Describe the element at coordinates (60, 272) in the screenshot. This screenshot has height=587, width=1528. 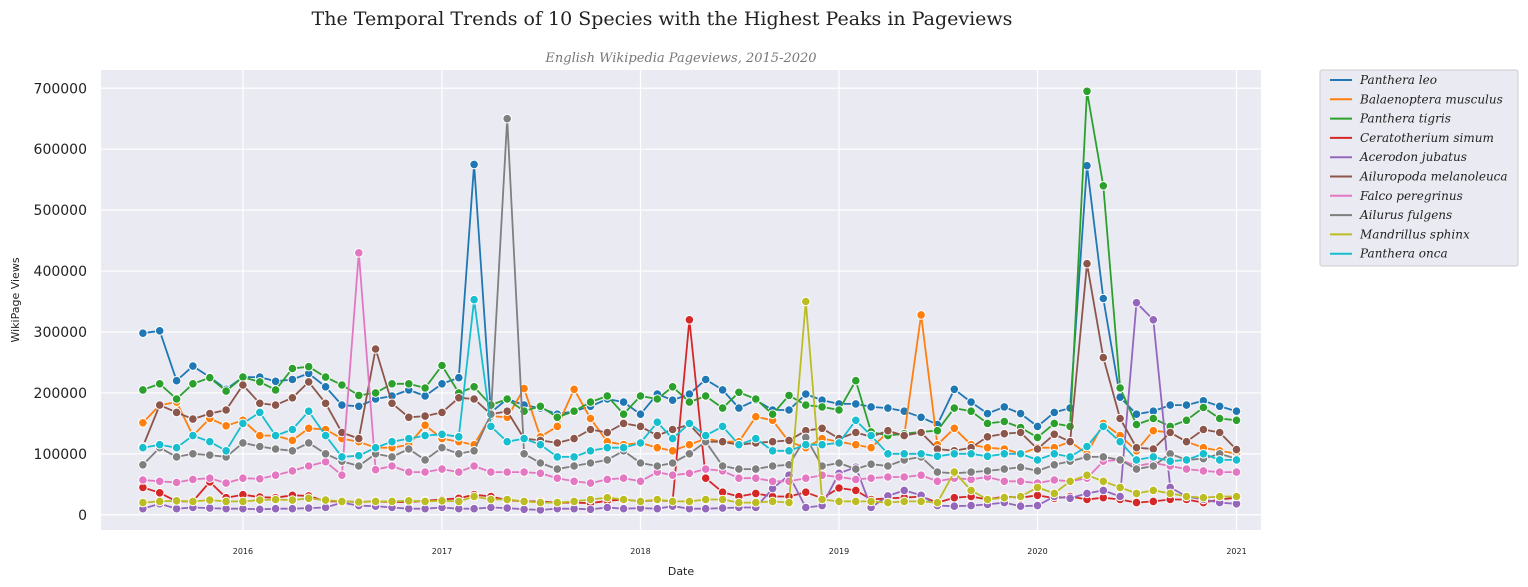
I see `y-tick-label: 400000` at that location.